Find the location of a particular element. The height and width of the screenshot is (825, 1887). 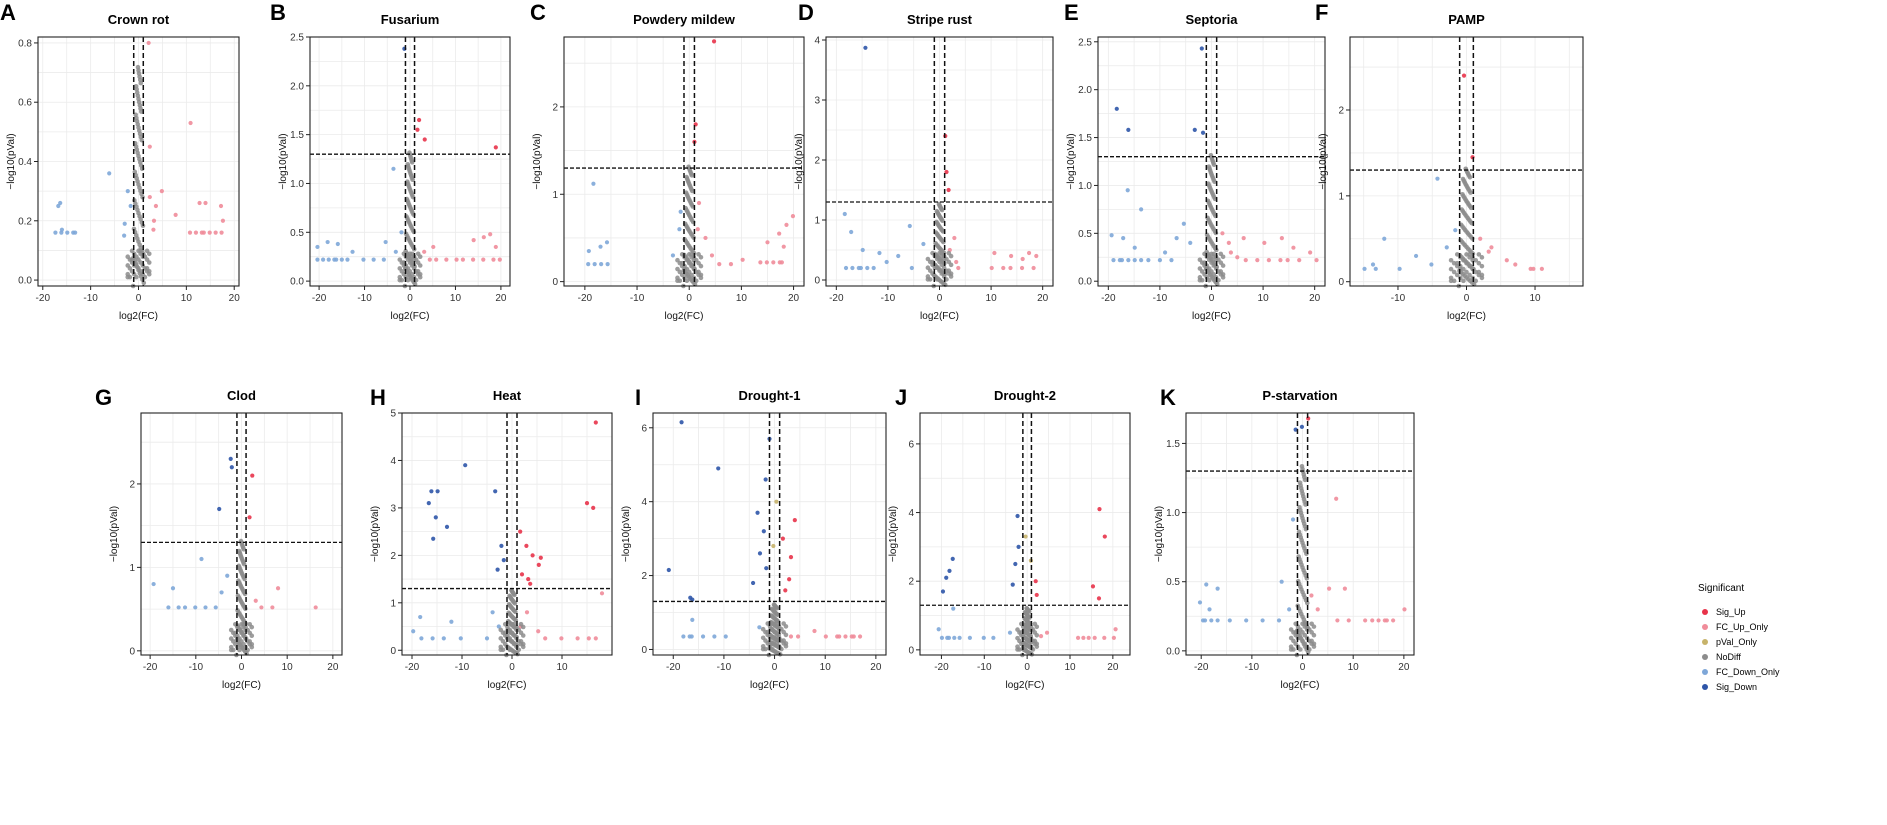

y-tick-label: 0.5 is located at coordinates (1173, 582).